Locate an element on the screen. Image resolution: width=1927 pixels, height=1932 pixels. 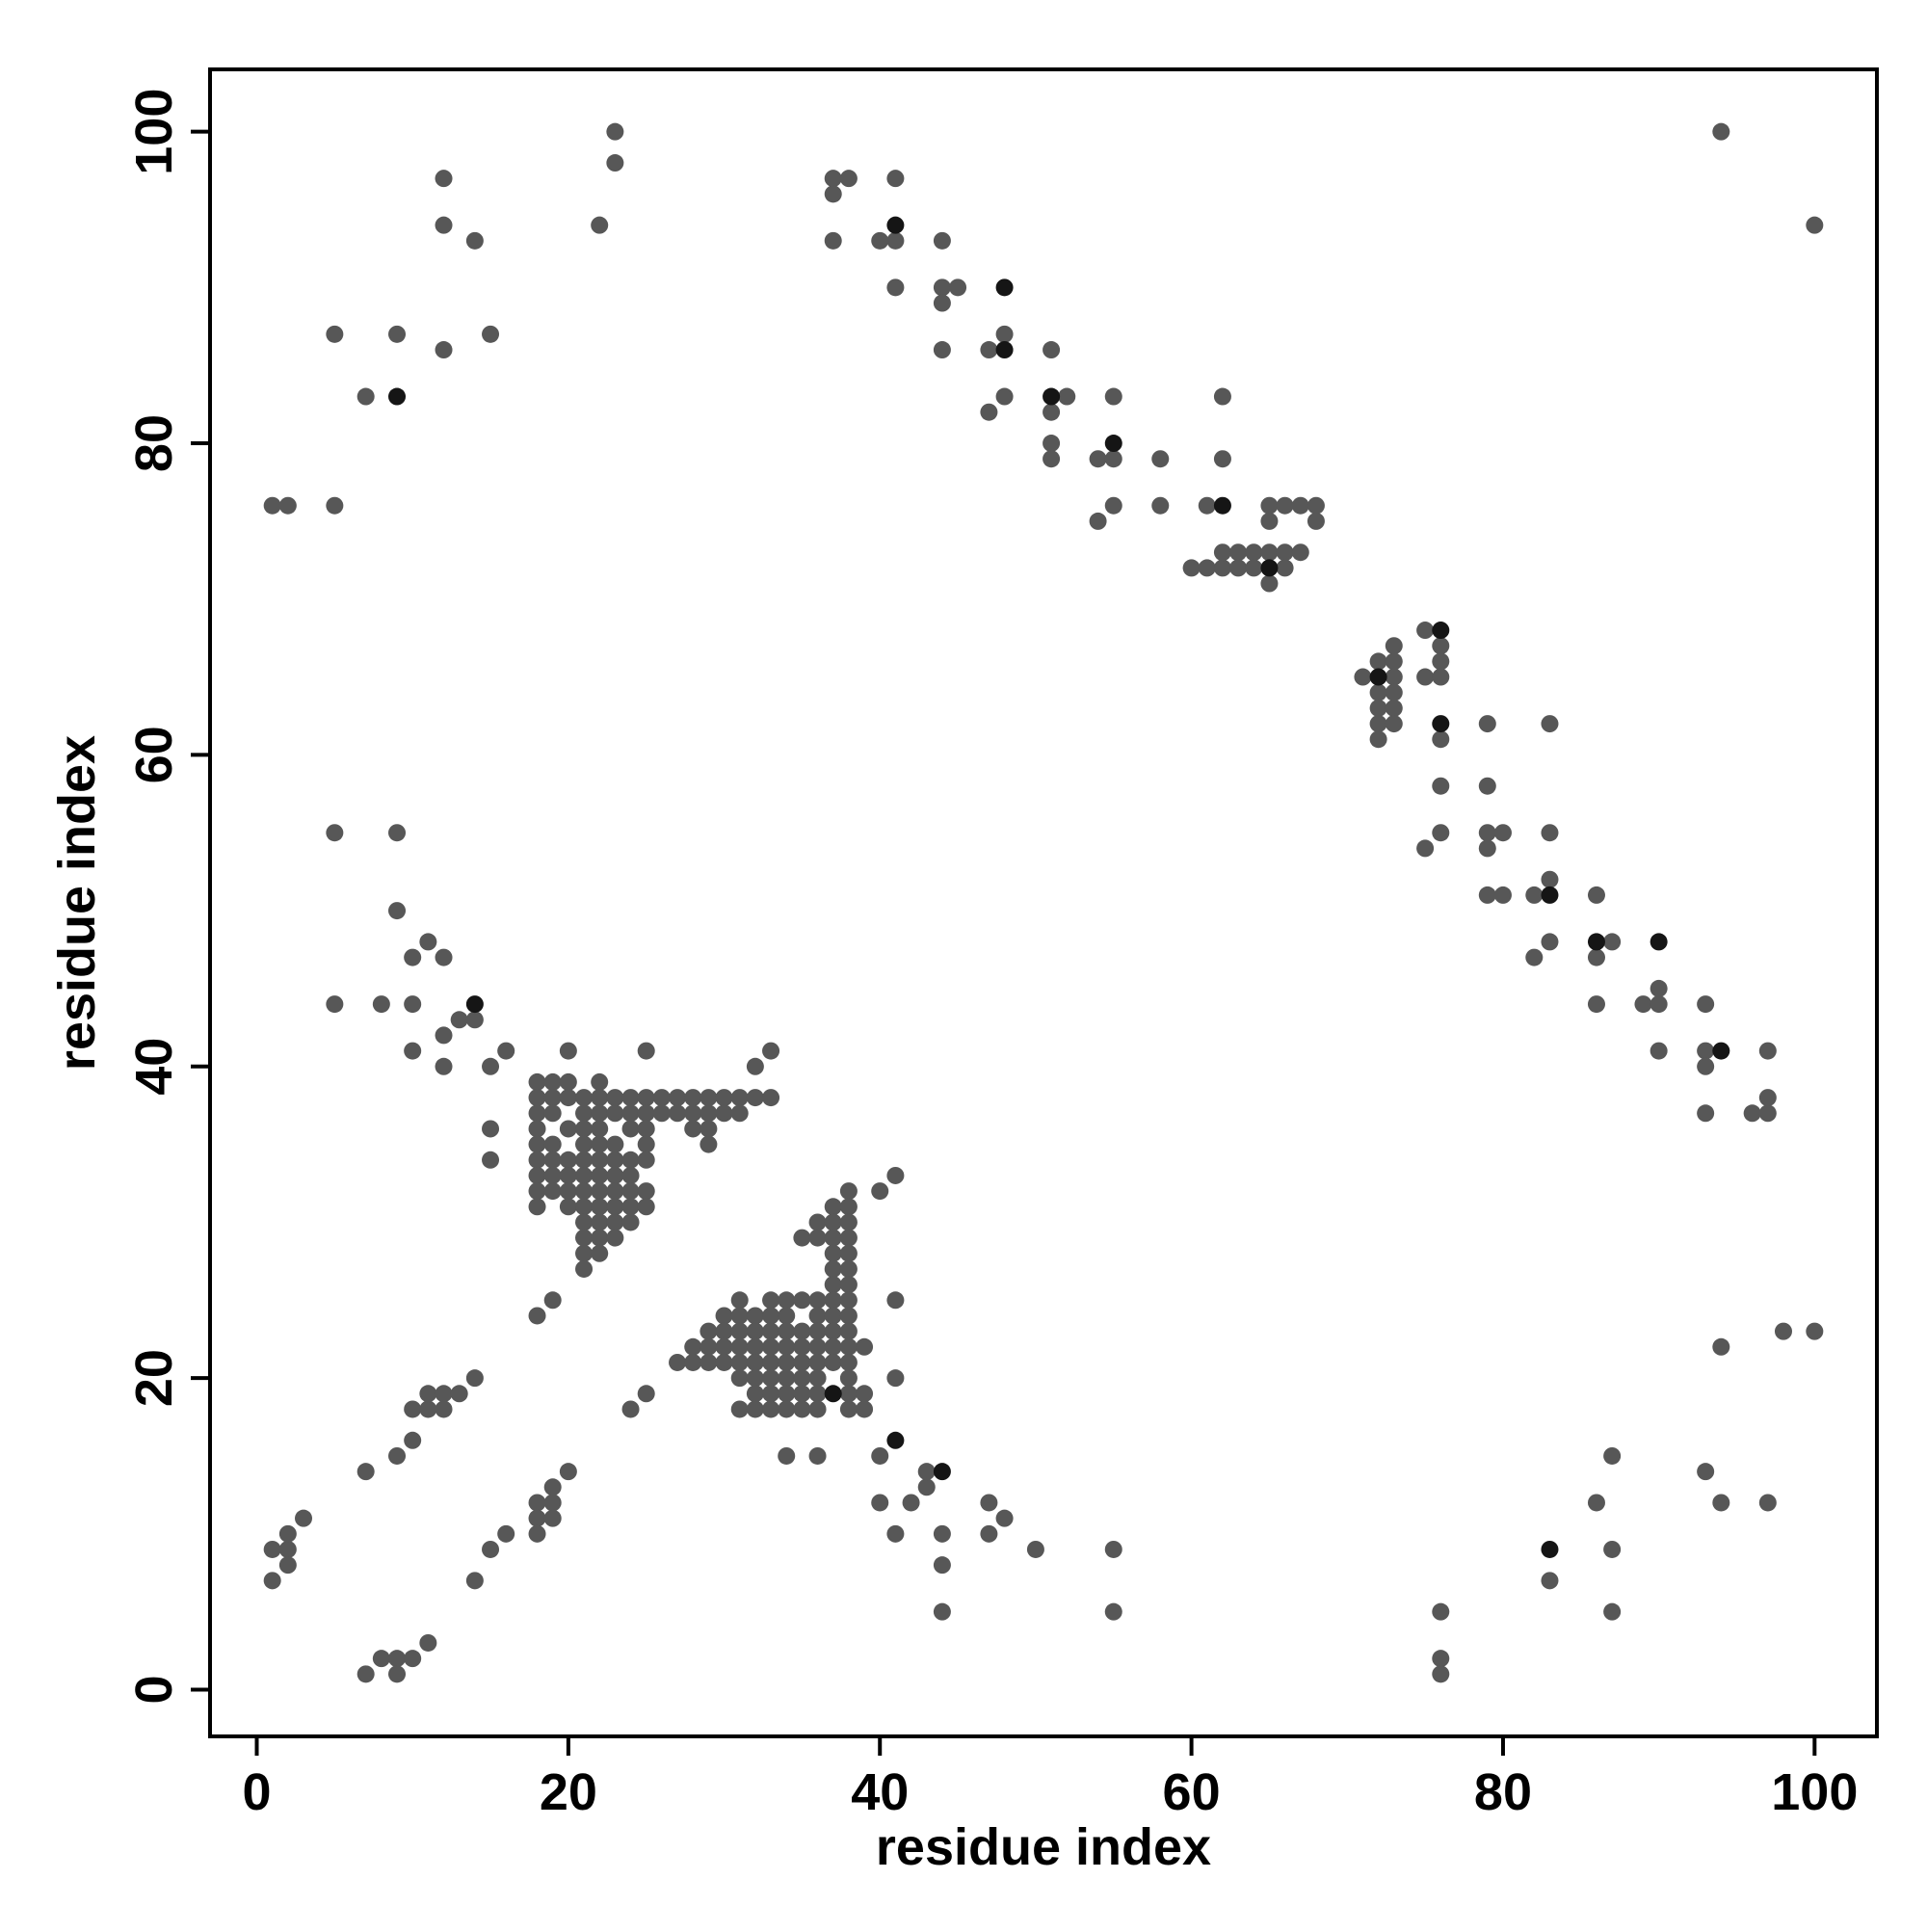
y-tick-label: 40 is located at coordinates (154, 1067).